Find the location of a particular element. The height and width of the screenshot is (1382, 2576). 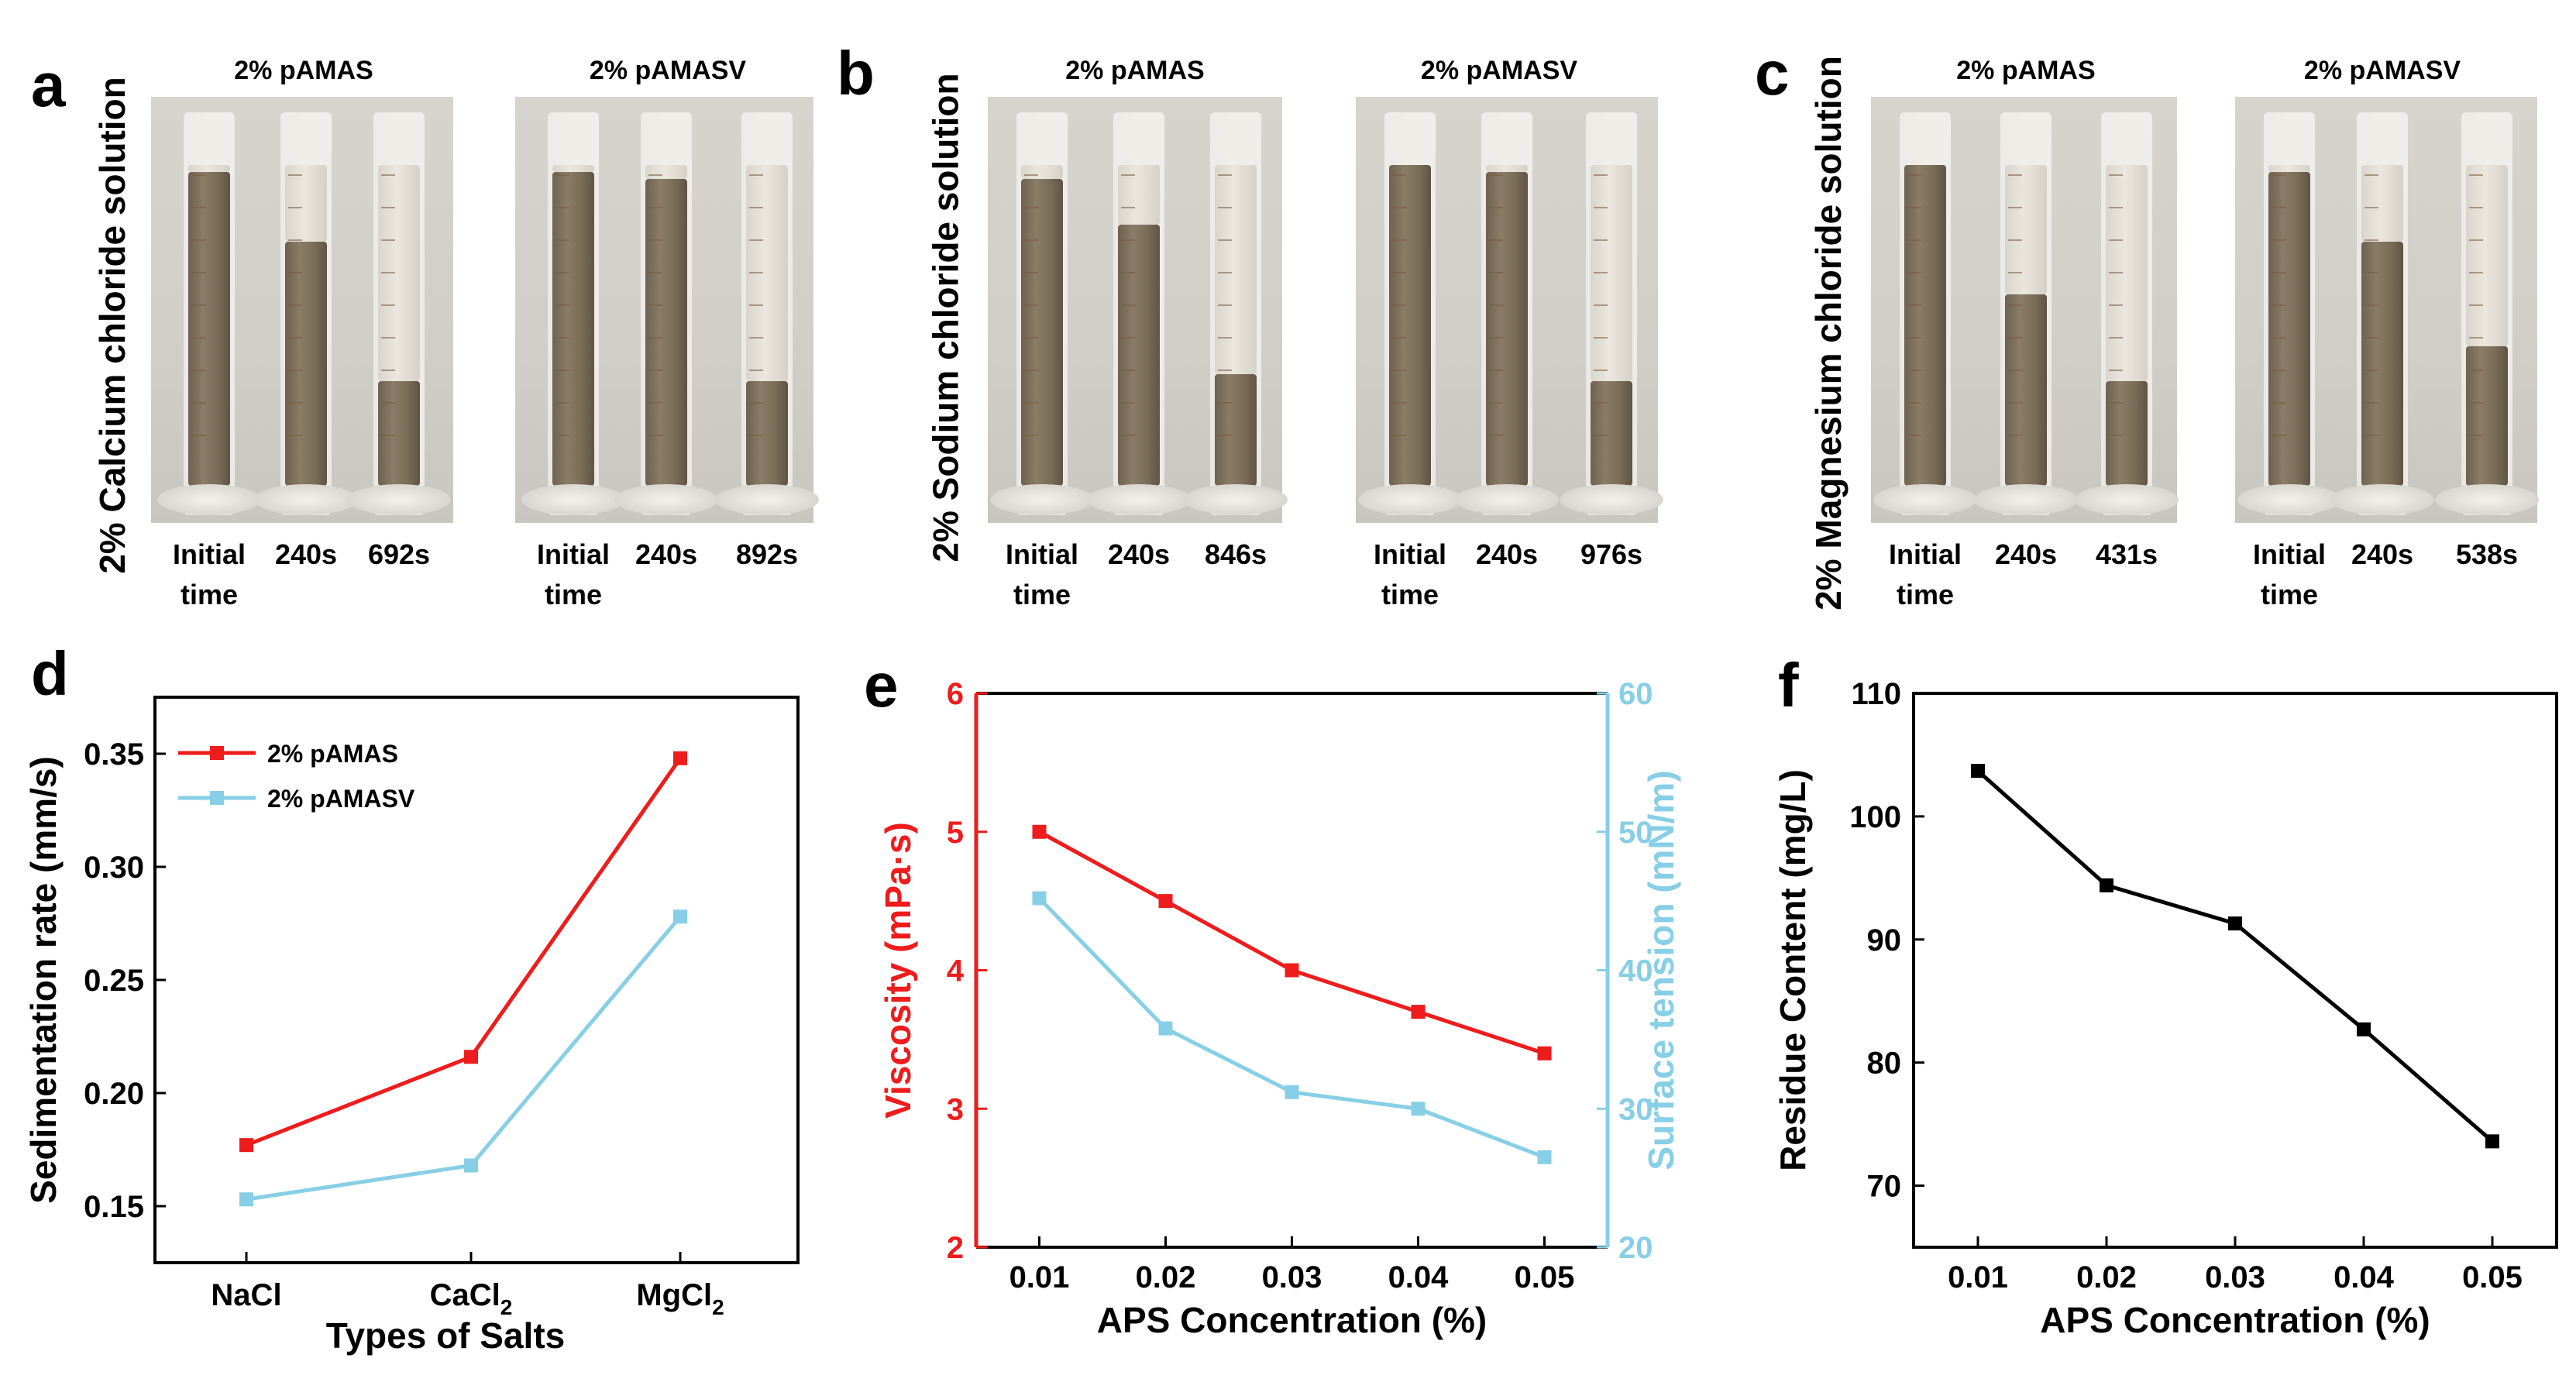

solution-label-c: 2% Magnesium chloride solution is located at coordinates (1828, 333).